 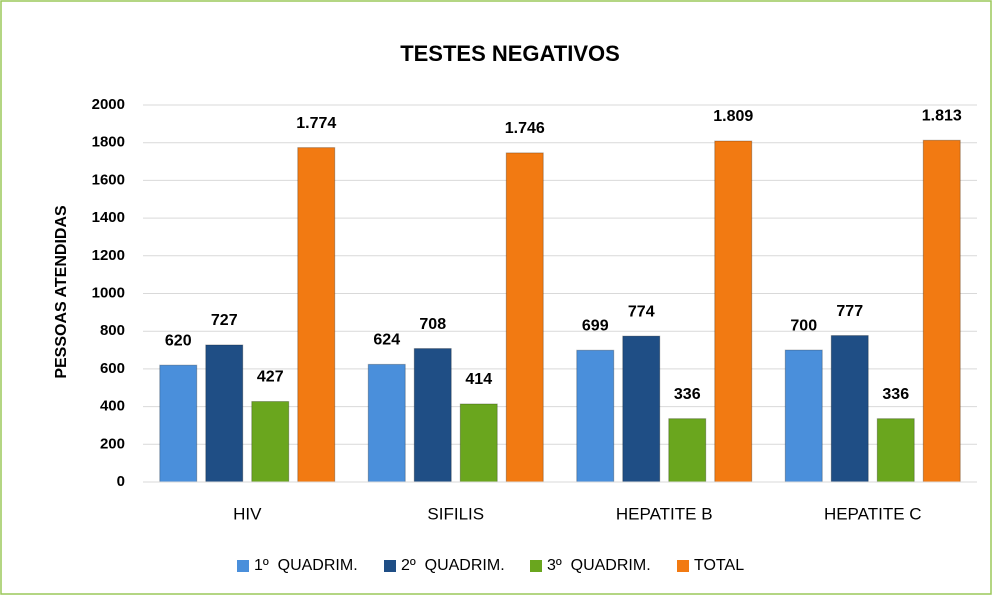 I want to click on y-tick-label: 800, so click(x=112, y=330).